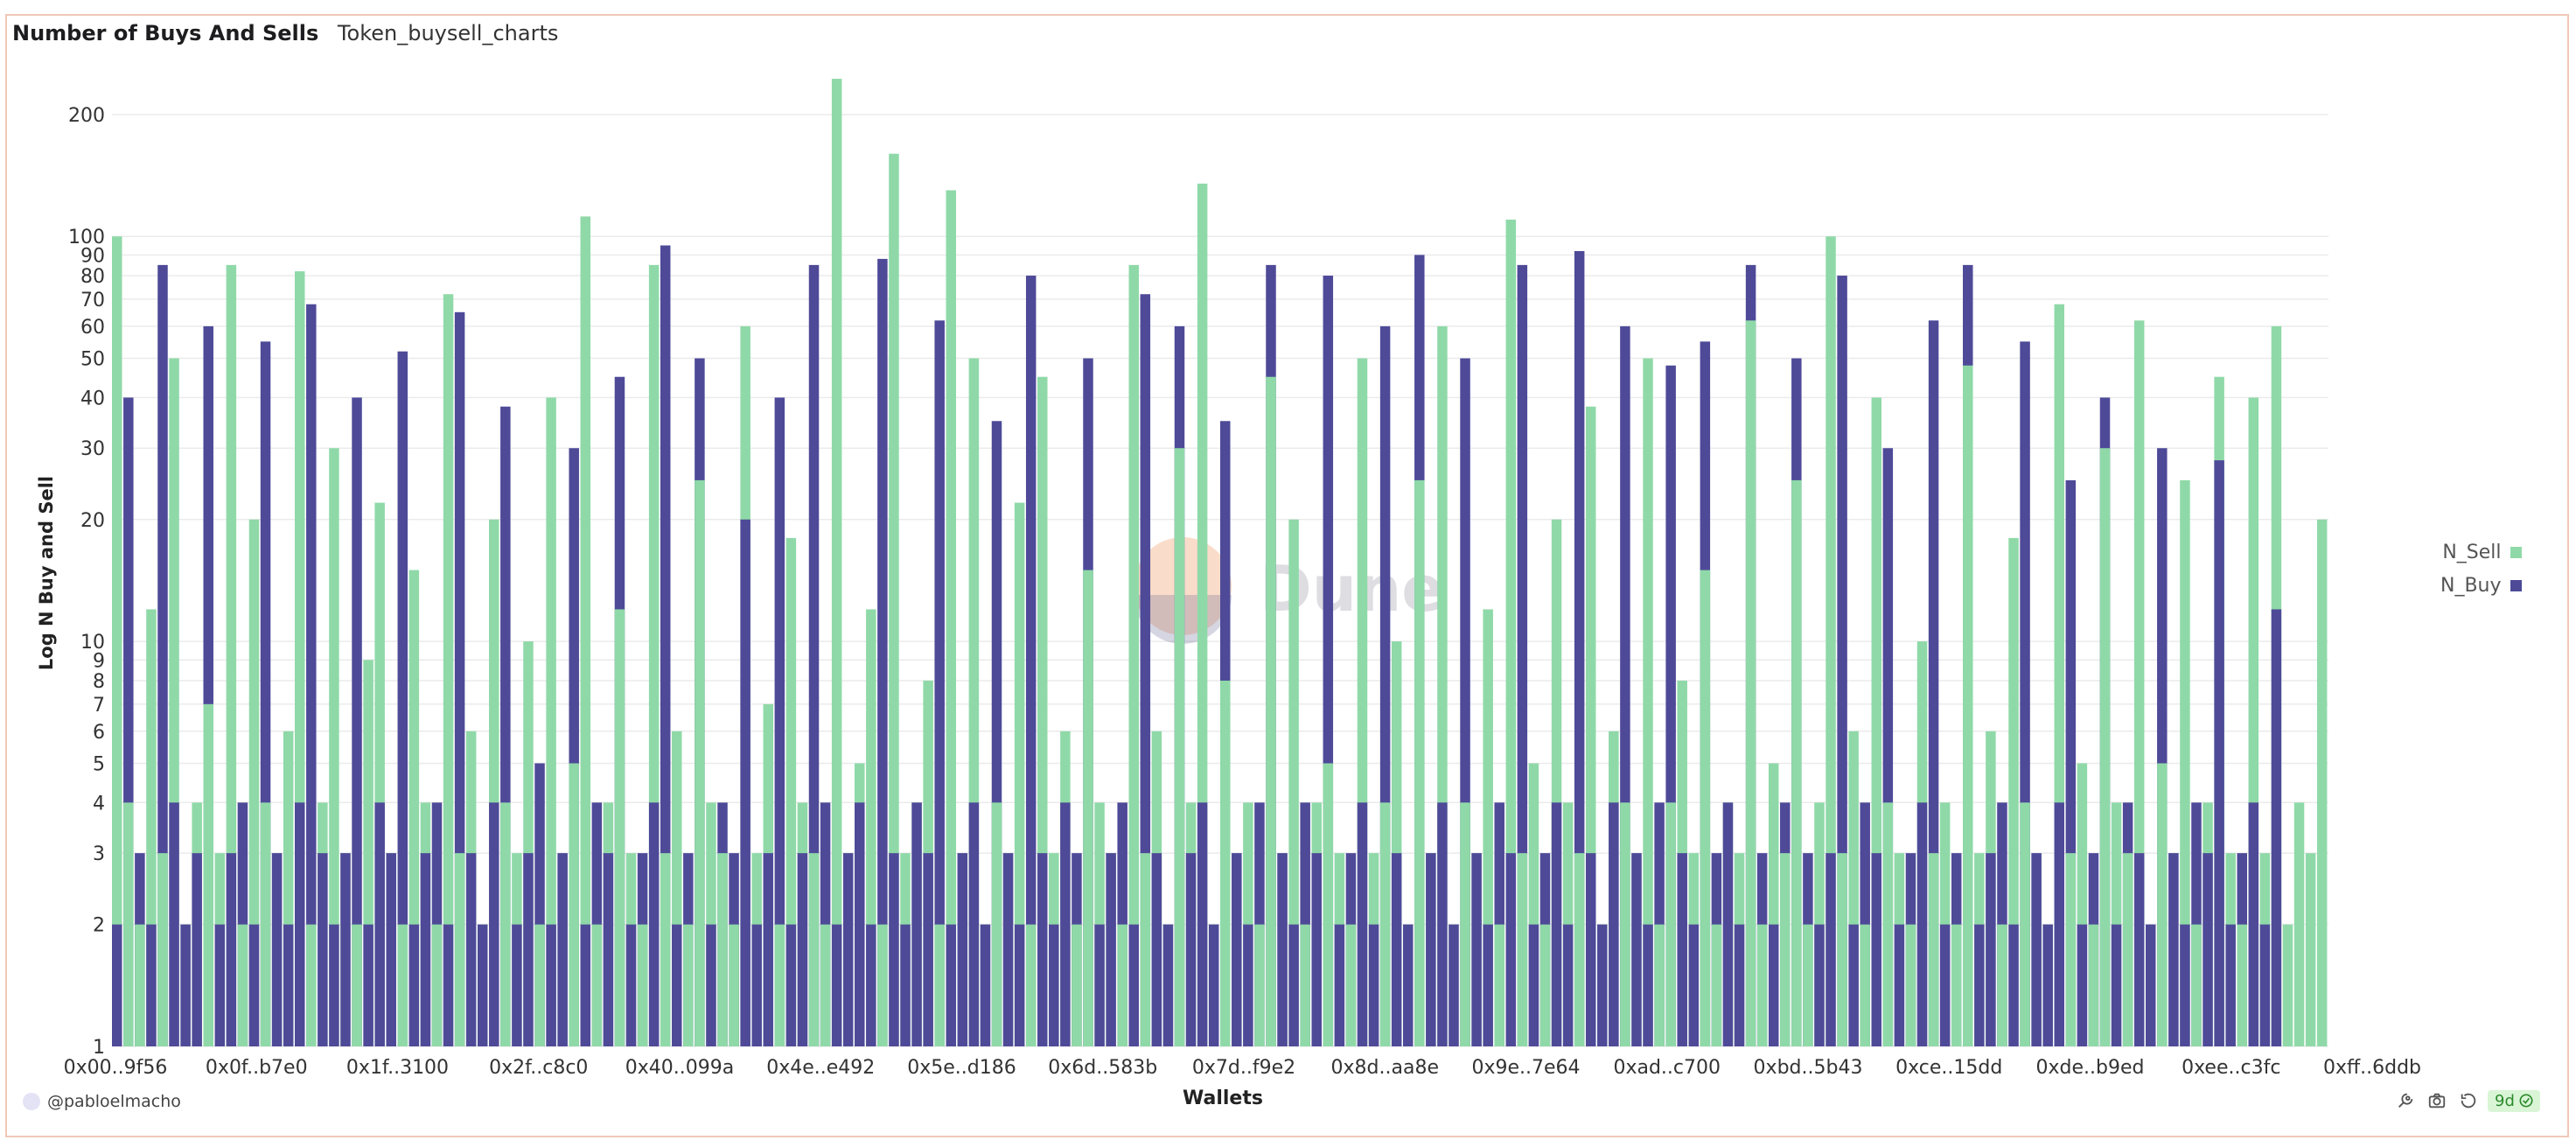 The width and height of the screenshot is (2576, 1147). Describe the element at coordinates (99, 854) in the screenshot. I see `y-tick-label: 3` at that location.